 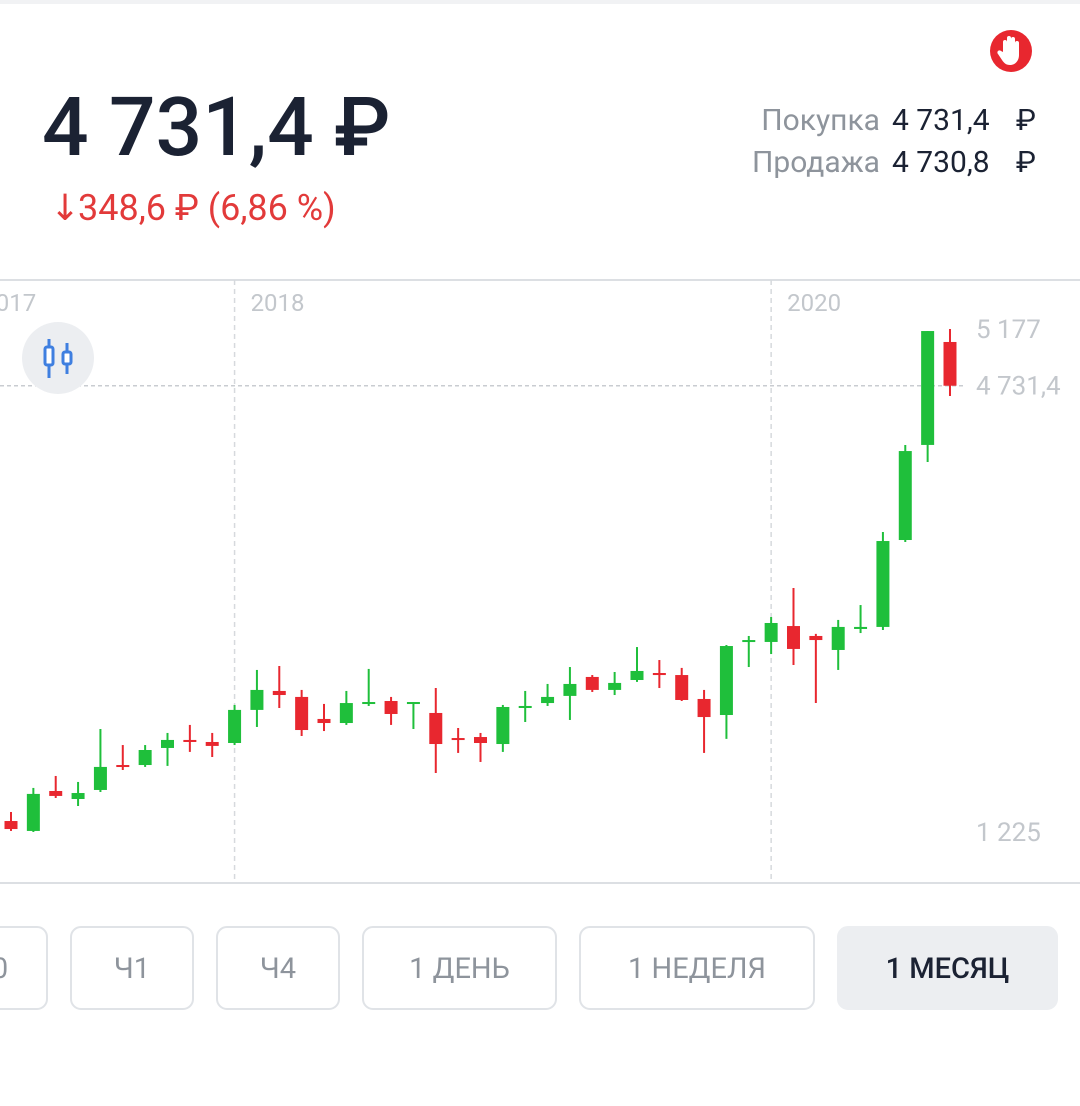 What do you see at coordinates (1026, 162) in the screenshot?
I see `sell-currency: ₽` at bounding box center [1026, 162].